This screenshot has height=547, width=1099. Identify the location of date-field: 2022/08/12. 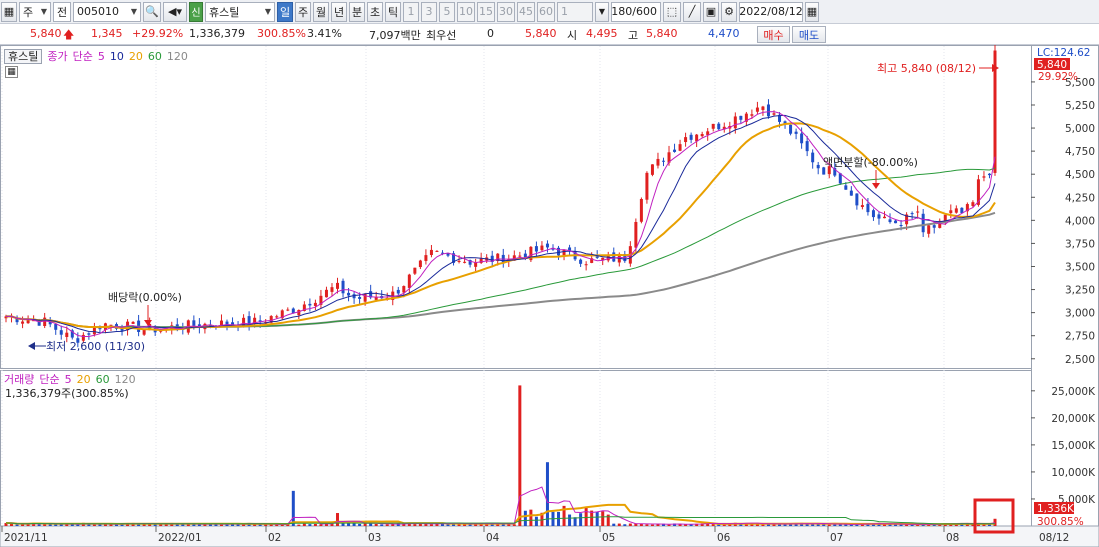
(771, 11).